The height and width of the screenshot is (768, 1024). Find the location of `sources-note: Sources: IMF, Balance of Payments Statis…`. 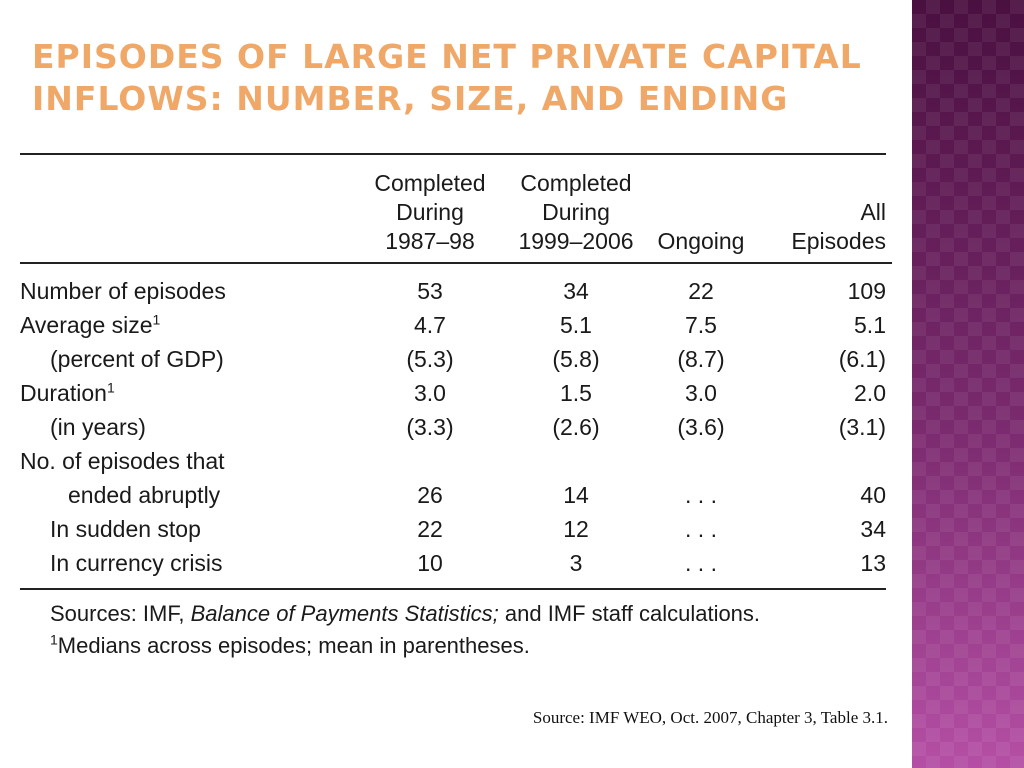

sources-note: Sources: IMF, Balance of Payments Statis… is located at coordinates (405, 613).